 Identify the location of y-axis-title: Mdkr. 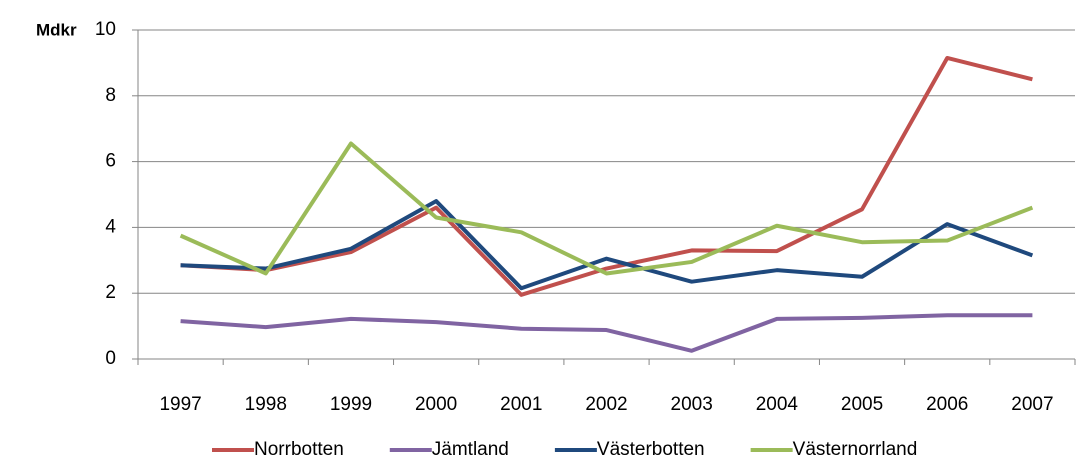
(56, 29).